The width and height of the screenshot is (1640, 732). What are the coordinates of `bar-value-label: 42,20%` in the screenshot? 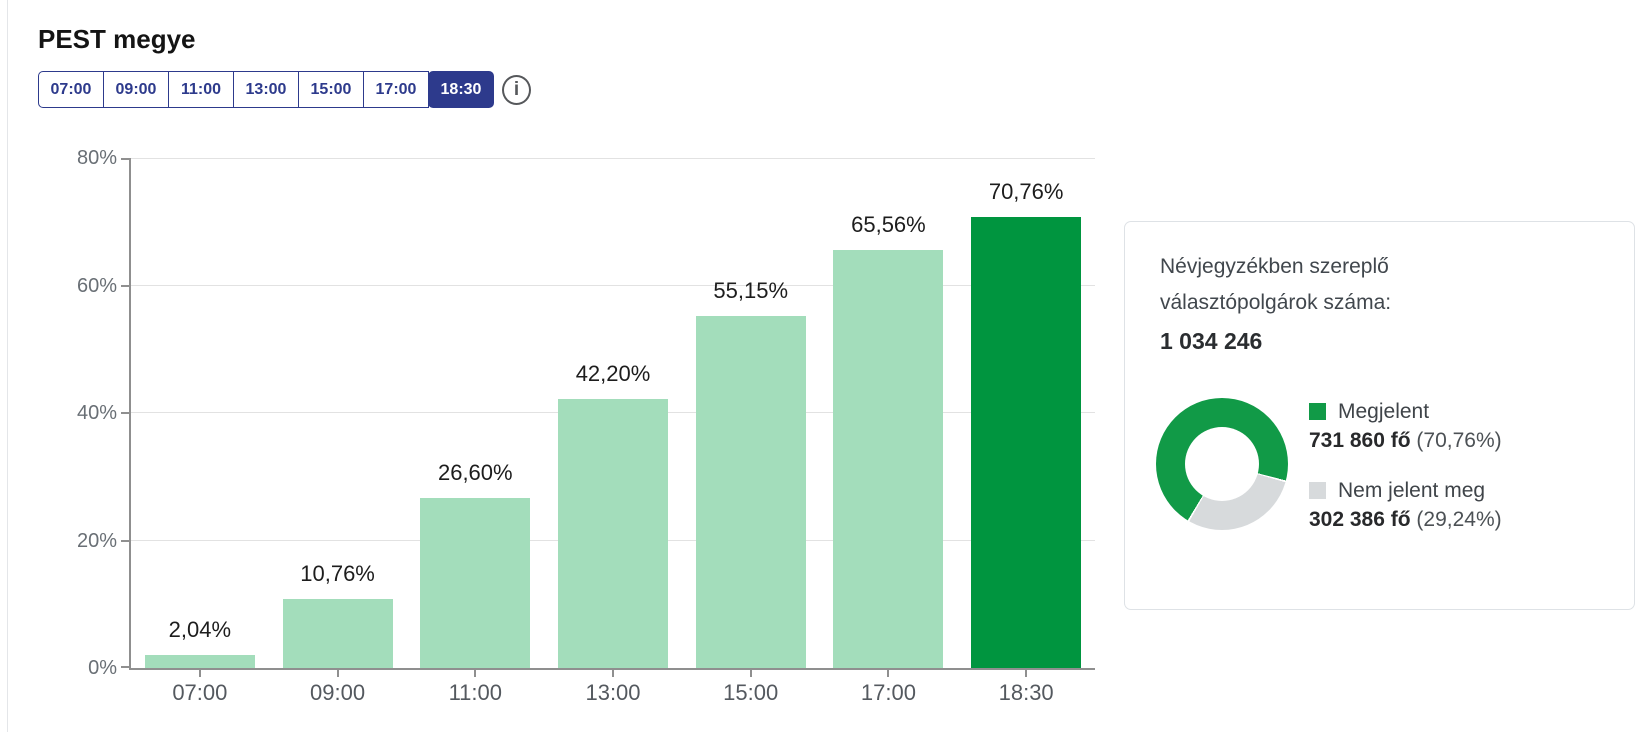 It's located at (613, 373).